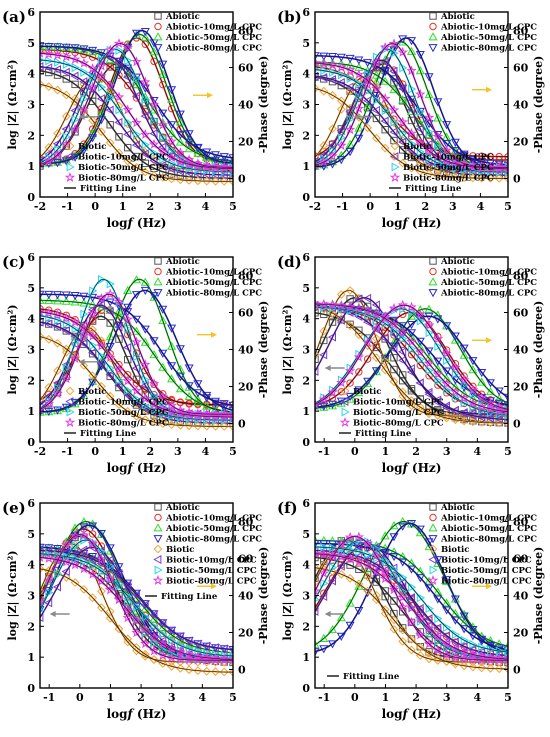  What do you see at coordinates (69, 156) in the screenshot?
I see `legend-marker-biotic10` at bounding box center [69, 156].